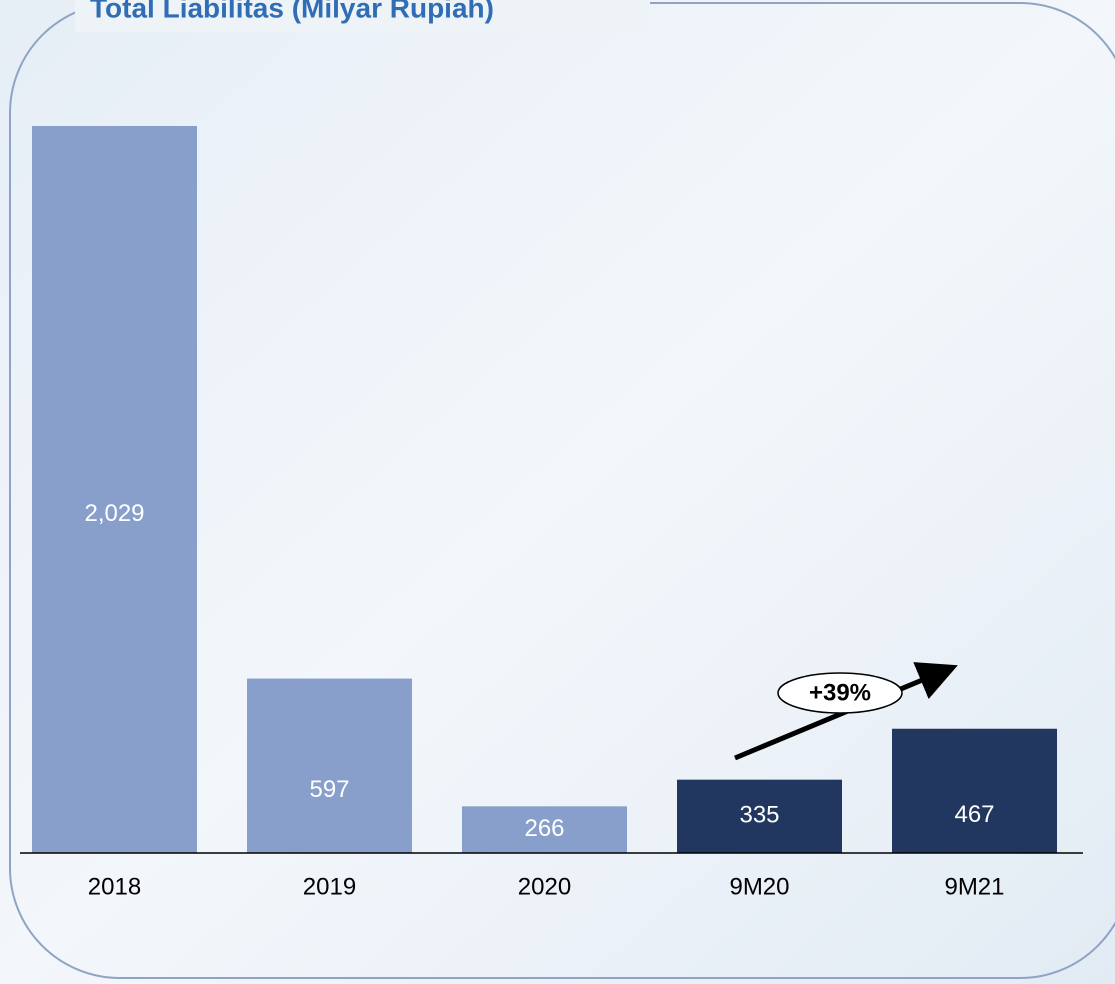  I want to click on x-tick-label: 2019, so click(329, 886).